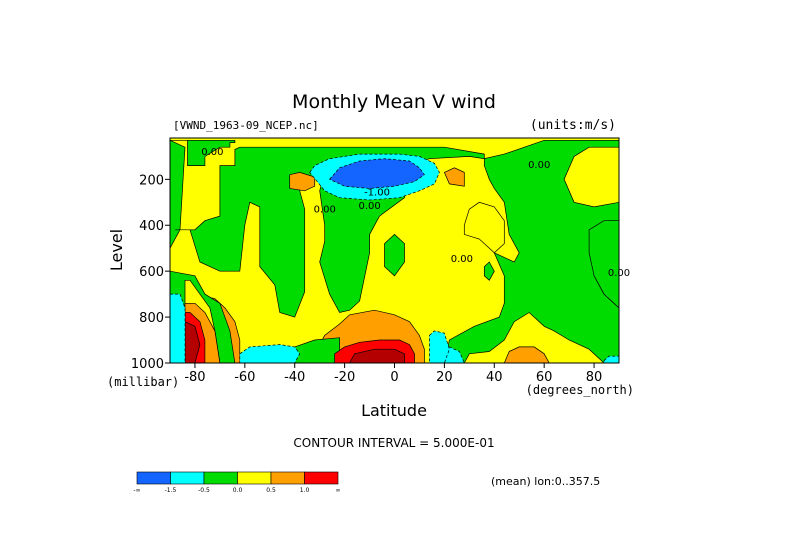  I want to click on legend-tick-label: 0.5, so click(271, 490).